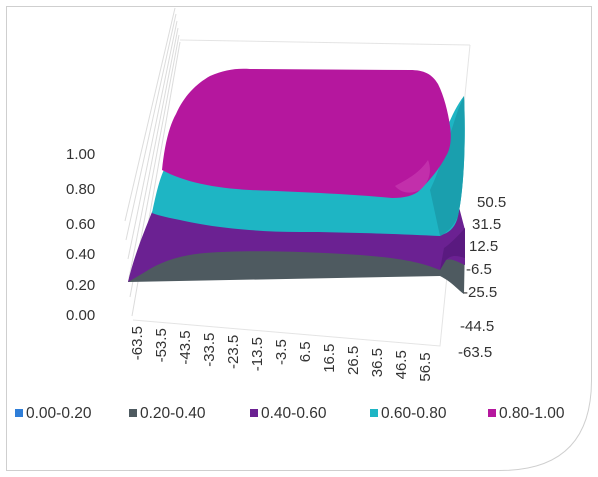  I want to click on x-tick-label: -63.5, so click(137, 343).